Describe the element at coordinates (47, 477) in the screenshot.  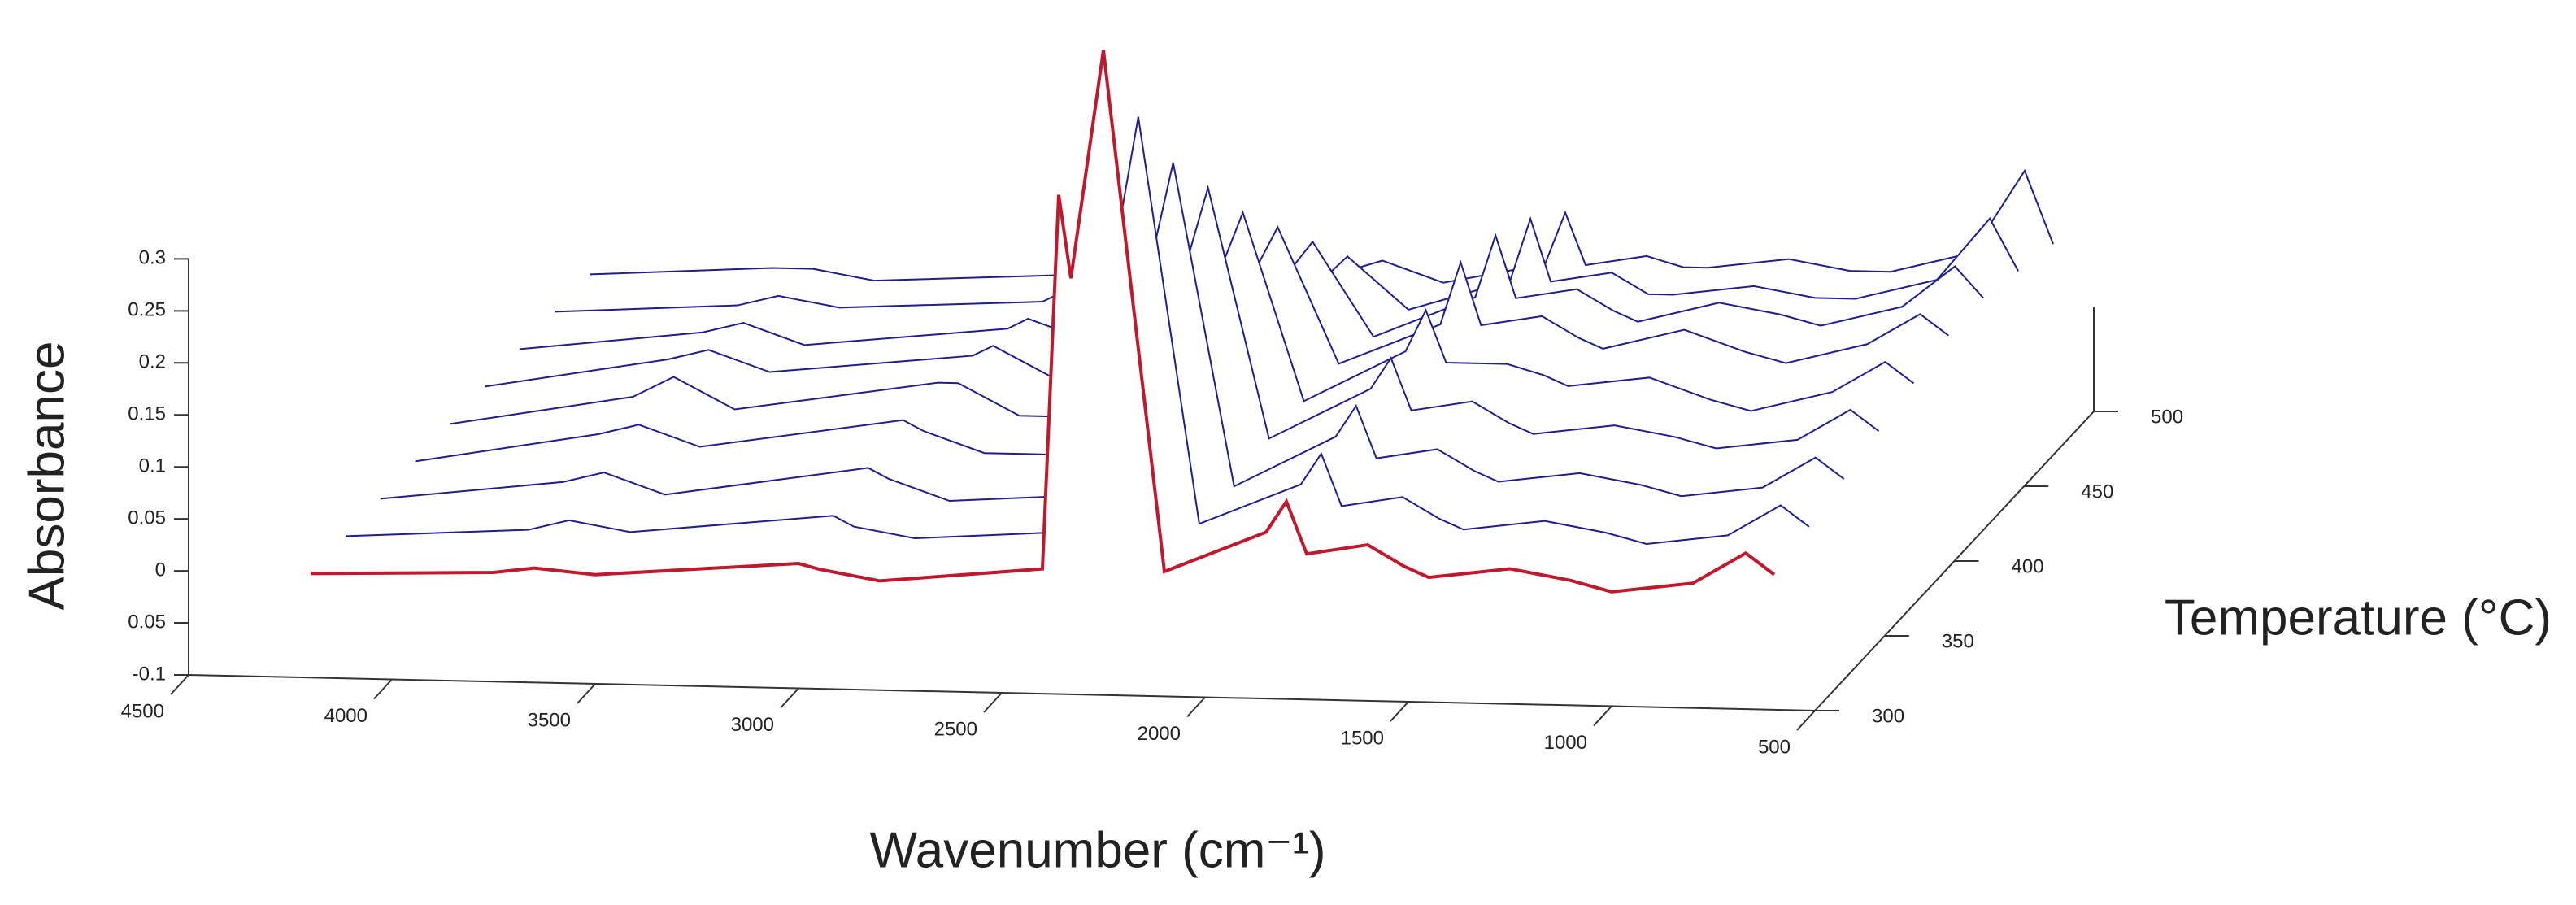
I see `y-axis-label: Absorbance` at that location.